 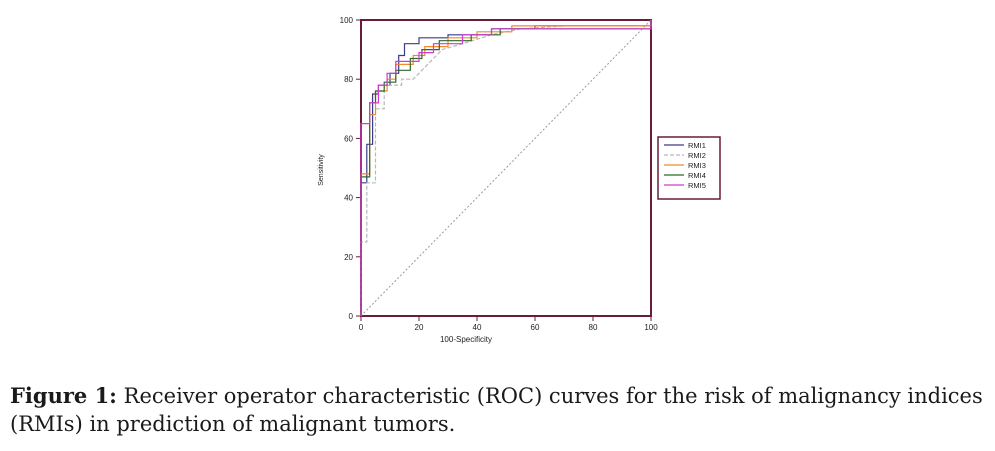 What do you see at coordinates (348, 79) in the screenshot?
I see `y-tick-label: 80` at bounding box center [348, 79].